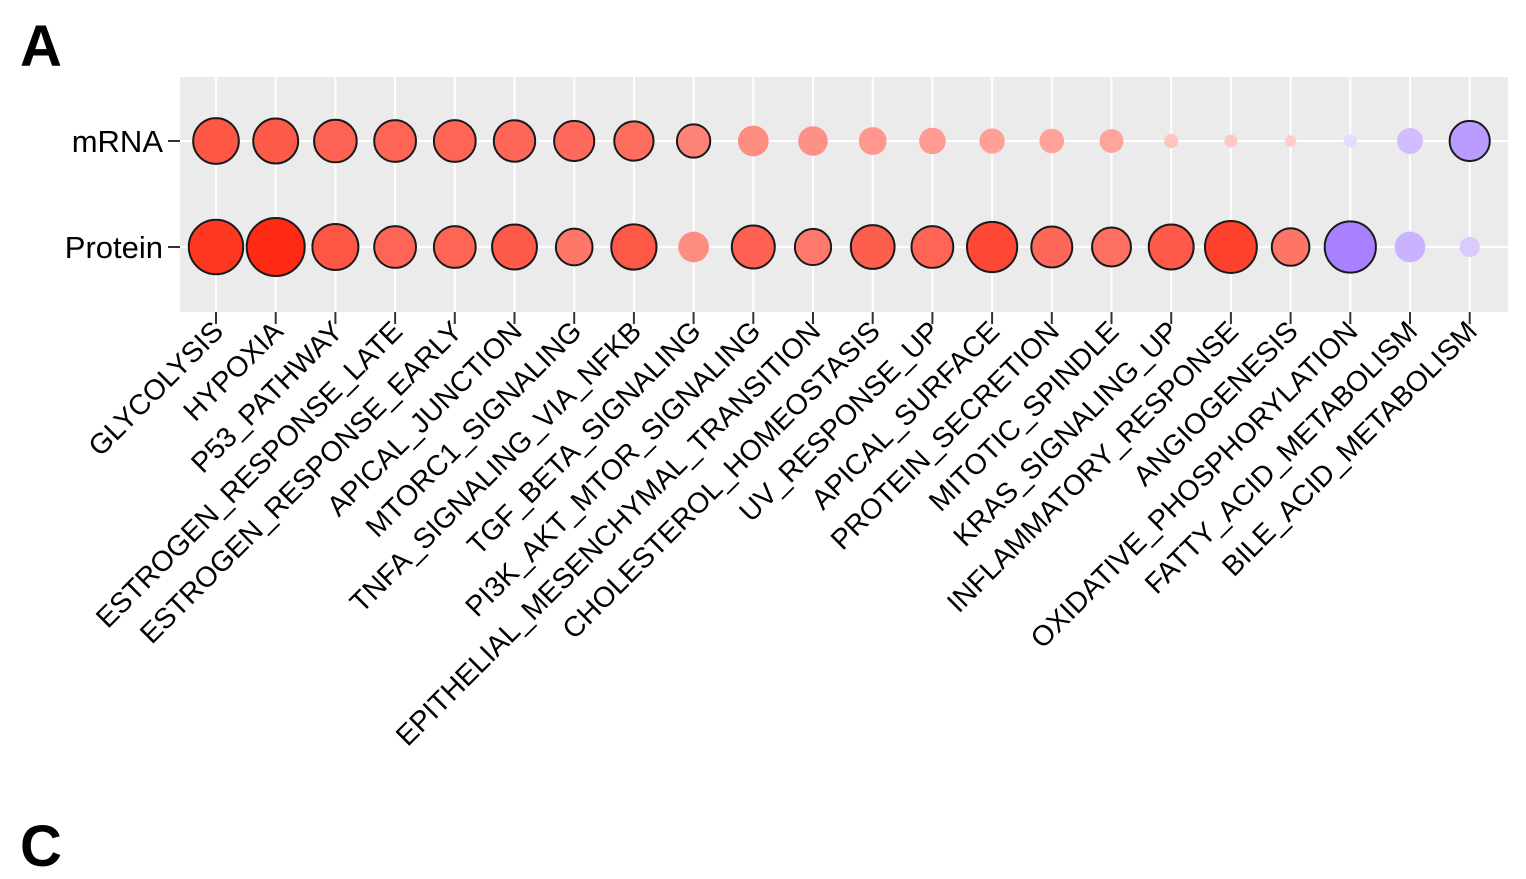 Image resolution: width=1526 pixels, height=879 pixels. I want to click on bubble-mrna-tgf-beta-signaling, so click(693, 141).